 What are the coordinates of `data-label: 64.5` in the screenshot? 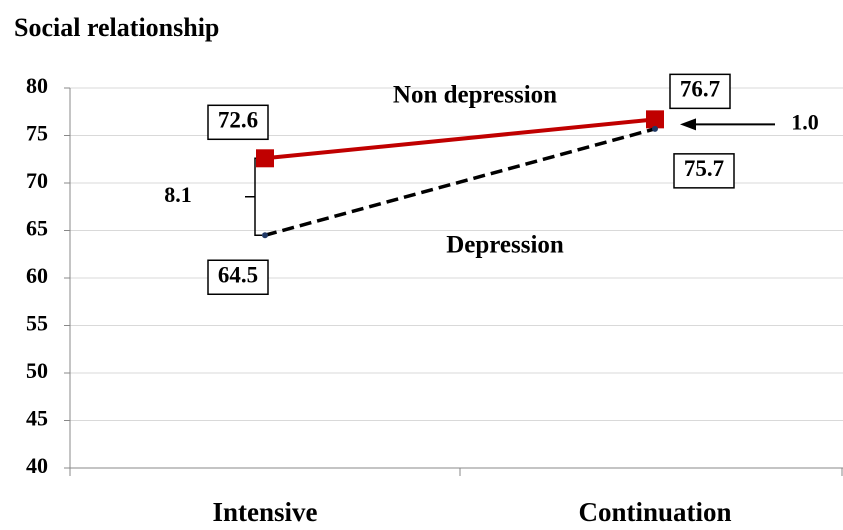 It's located at (238, 275).